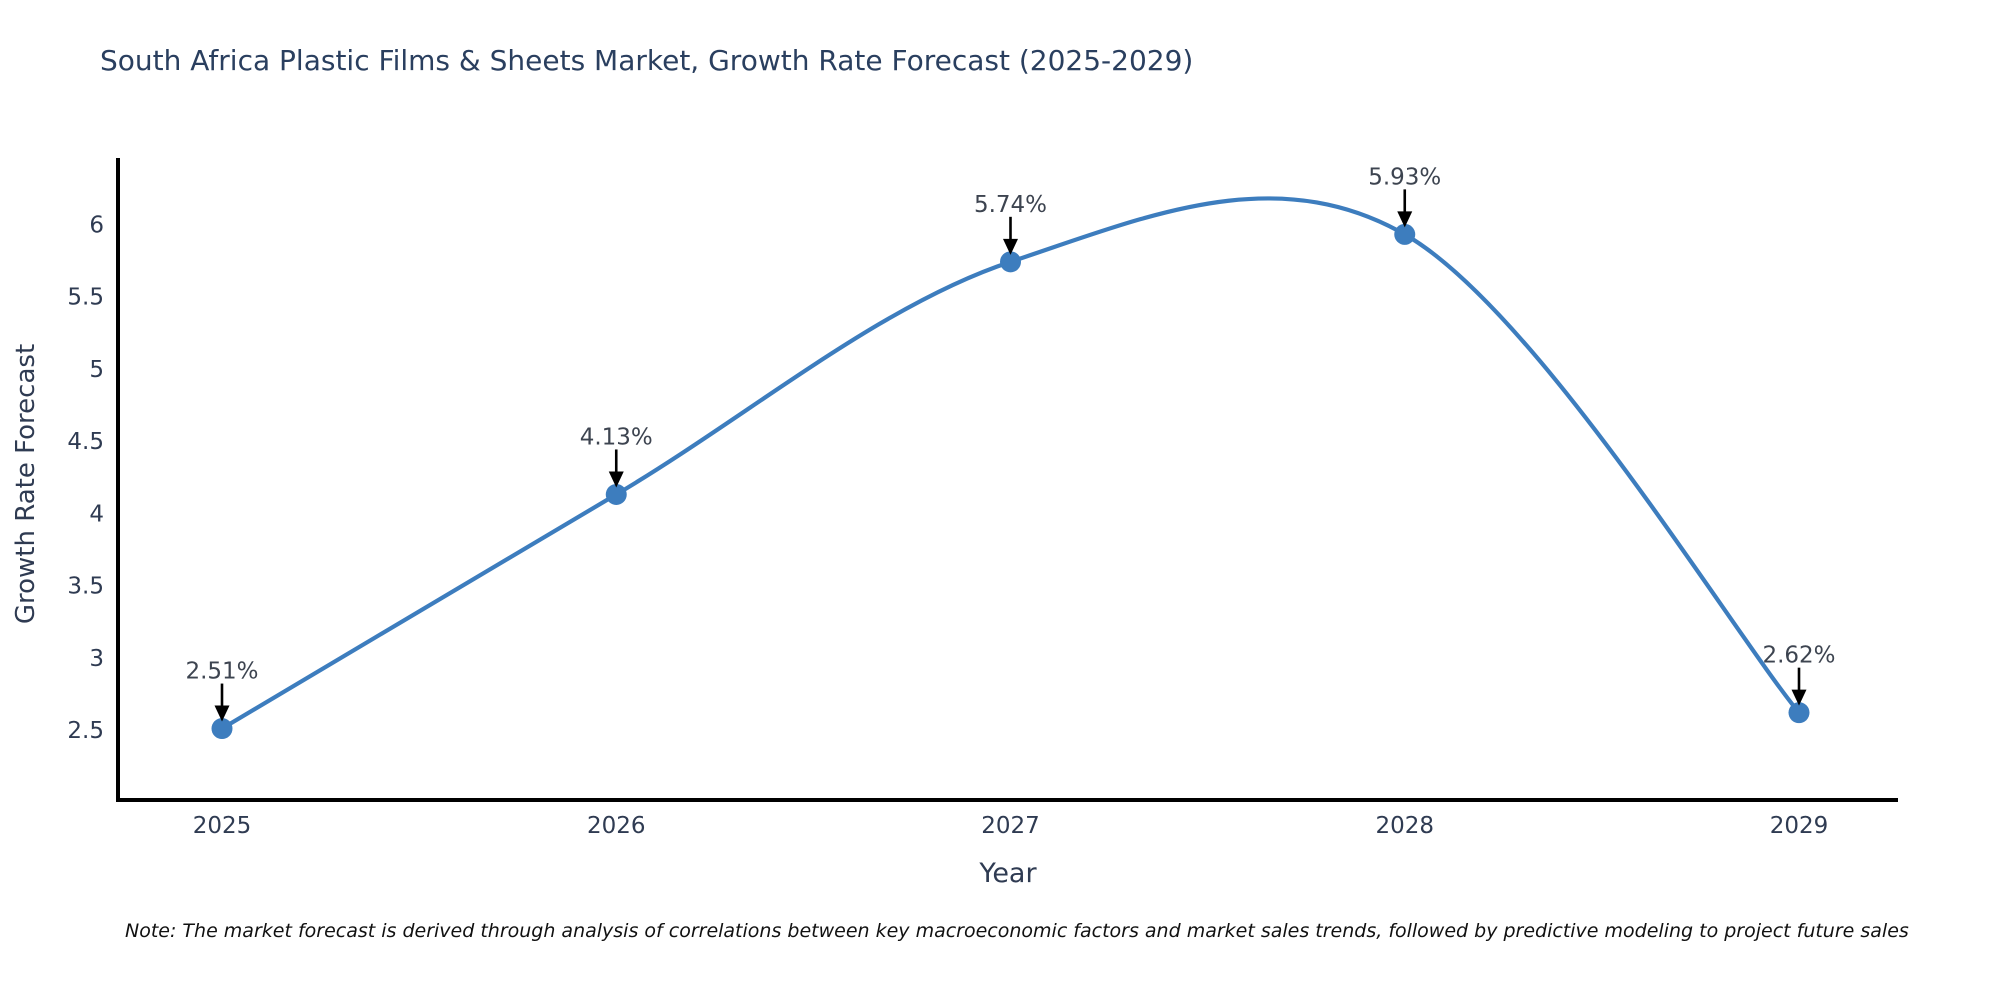 The height and width of the screenshot is (1000, 2000). What do you see at coordinates (96, 370) in the screenshot?
I see `y-tick-label: 5` at bounding box center [96, 370].